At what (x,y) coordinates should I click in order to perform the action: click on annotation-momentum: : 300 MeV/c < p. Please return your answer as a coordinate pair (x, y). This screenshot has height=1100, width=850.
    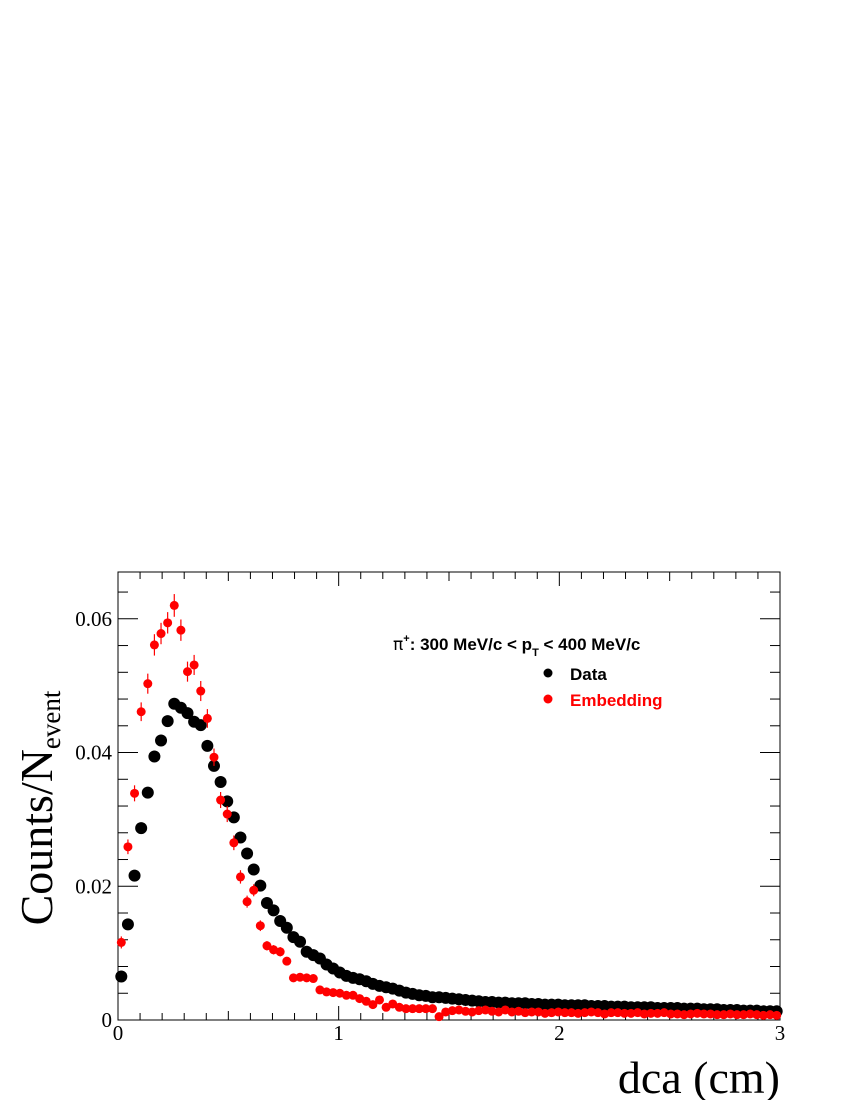
    Looking at the image, I should click on (471, 644).